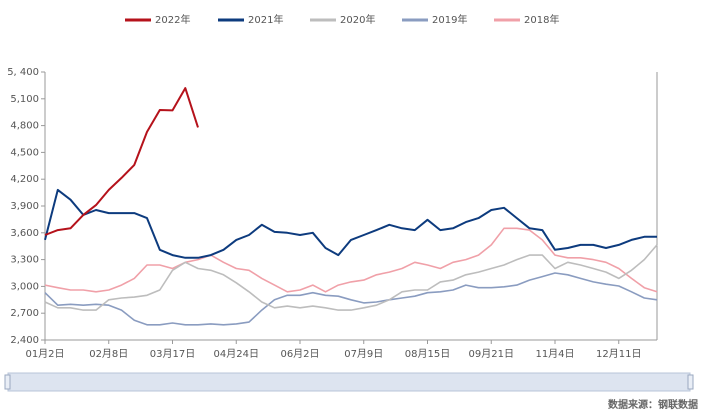  What do you see at coordinates (24, 260) in the screenshot?
I see `y-tick-label: 3,300` at bounding box center [24, 260].